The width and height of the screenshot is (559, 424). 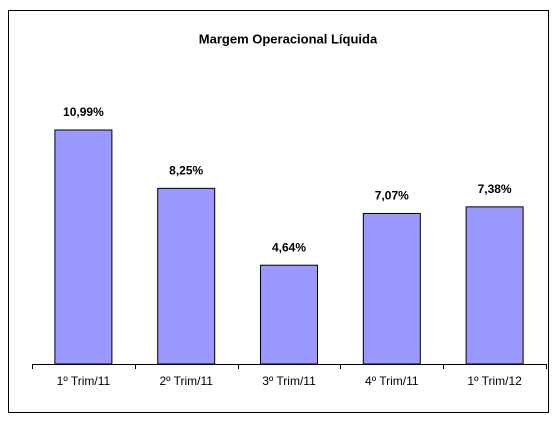 What do you see at coordinates (495, 189) in the screenshot?
I see `data-label: 7,38%` at bounding box center [495, 189].